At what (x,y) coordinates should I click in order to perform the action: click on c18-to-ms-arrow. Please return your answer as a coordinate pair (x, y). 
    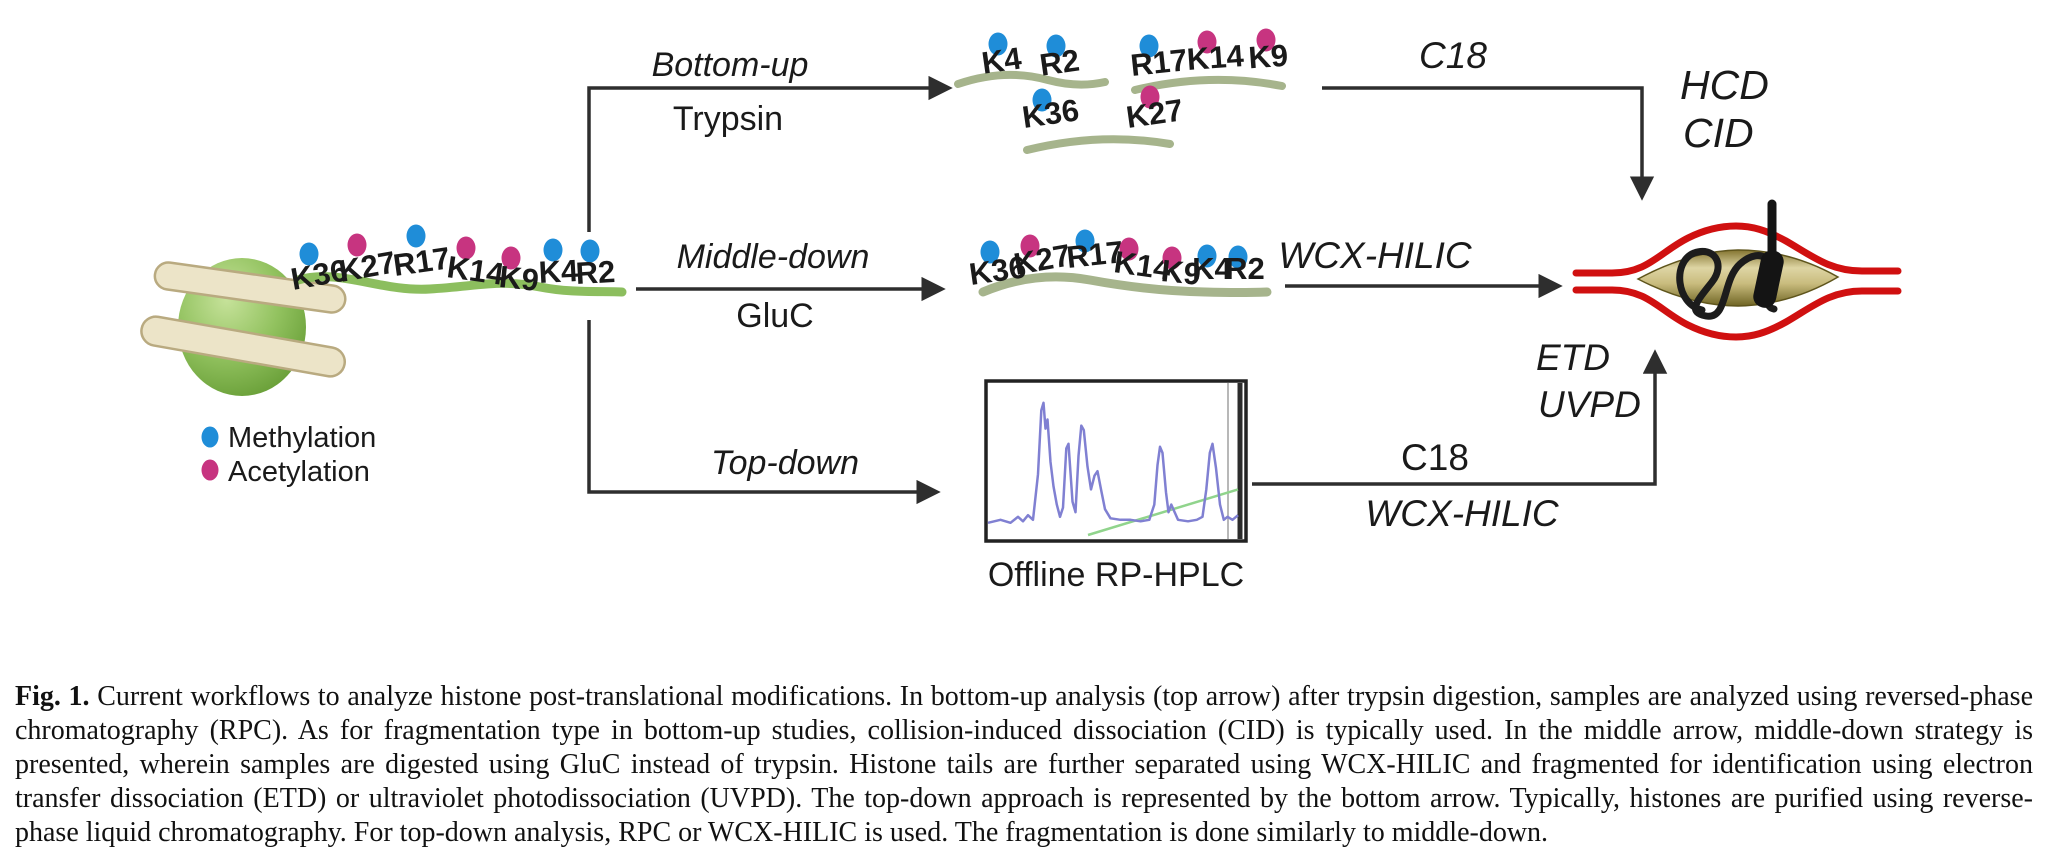
    Looking at the image, I should click on (1488, 143).